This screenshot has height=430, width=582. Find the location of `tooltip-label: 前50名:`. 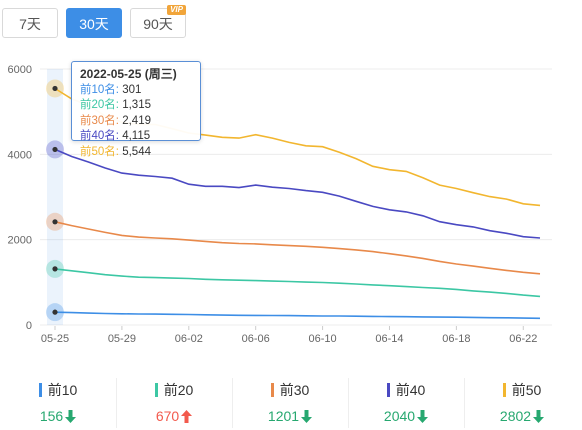

tooltip-label: 前50名: is located at coordinates (99, 151).